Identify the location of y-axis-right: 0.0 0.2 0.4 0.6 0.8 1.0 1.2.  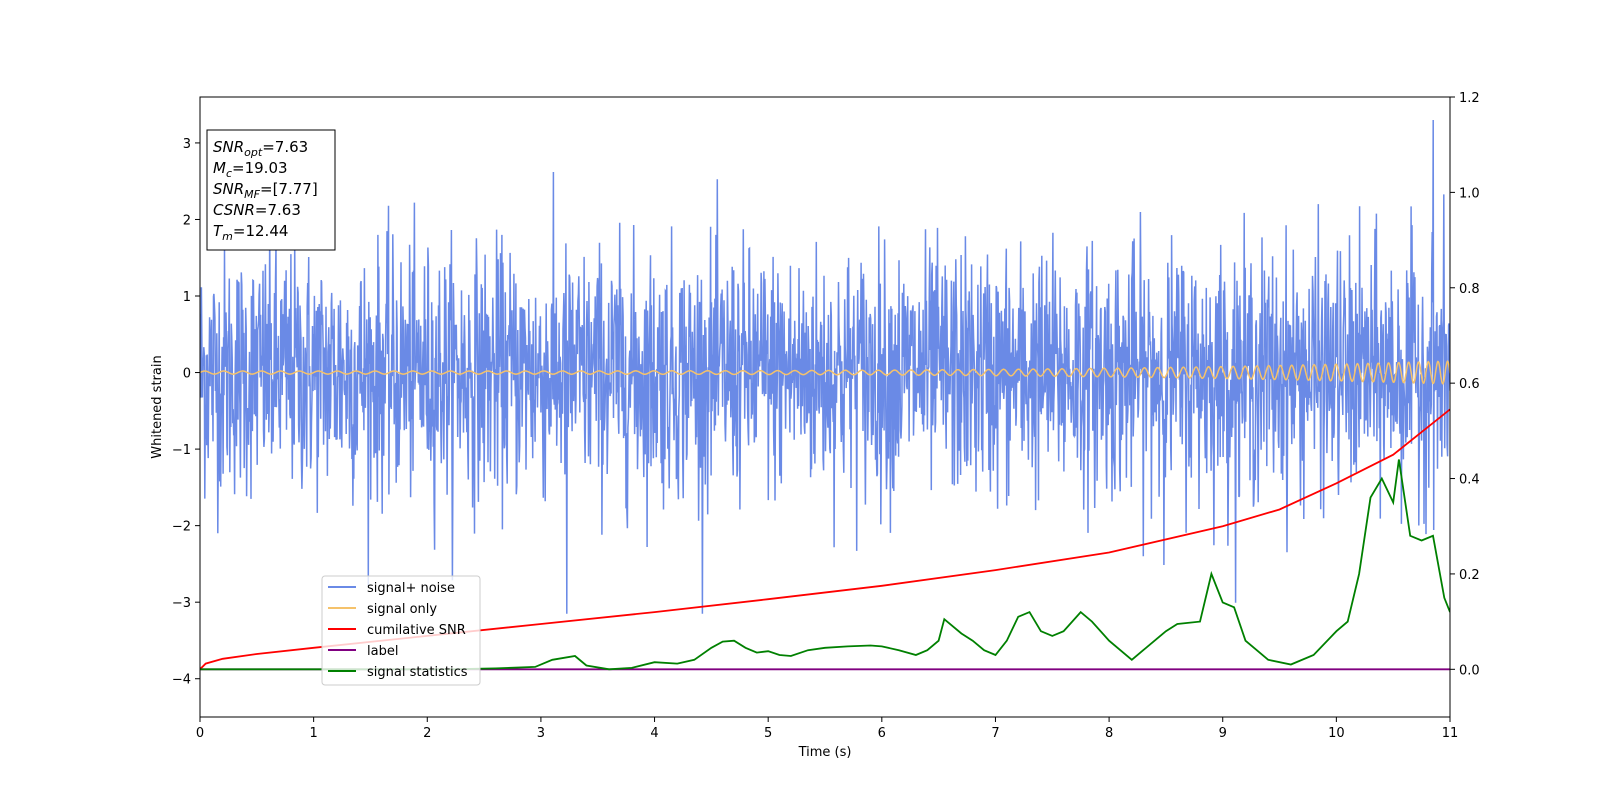
(1465, 384).